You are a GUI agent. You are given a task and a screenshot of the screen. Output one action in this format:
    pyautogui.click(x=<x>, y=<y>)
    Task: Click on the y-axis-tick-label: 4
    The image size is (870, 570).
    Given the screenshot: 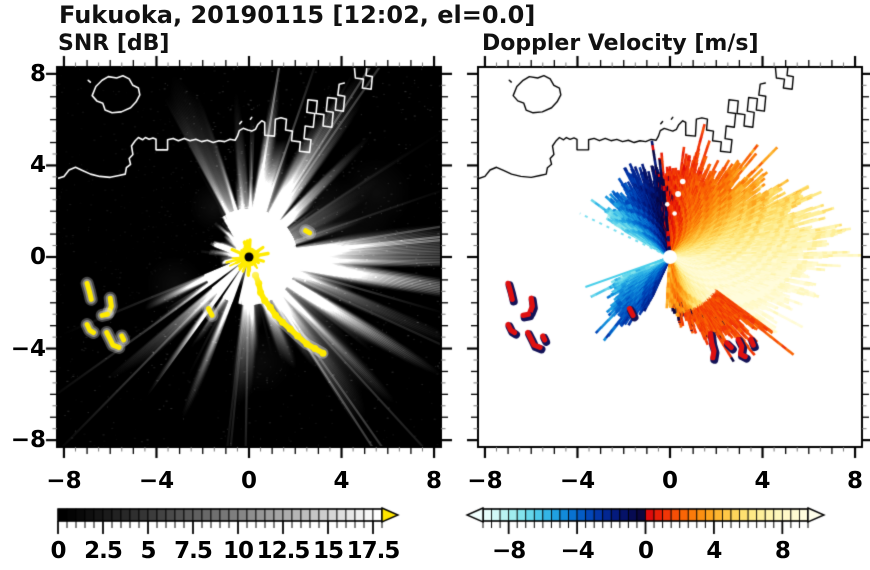 What is the action you would take?
    pyautogui.click(x=37, y=165)
    